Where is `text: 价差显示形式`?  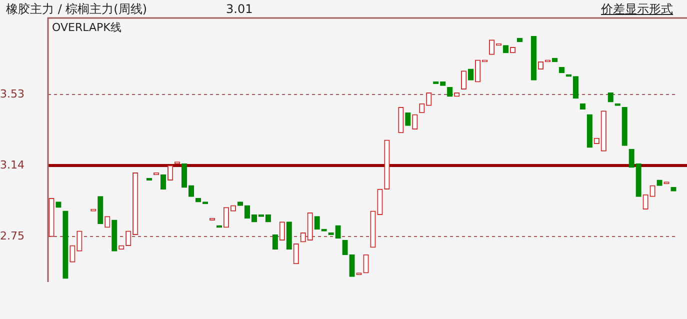 text: 价差显示形式 is located at coordinates (637, 9).